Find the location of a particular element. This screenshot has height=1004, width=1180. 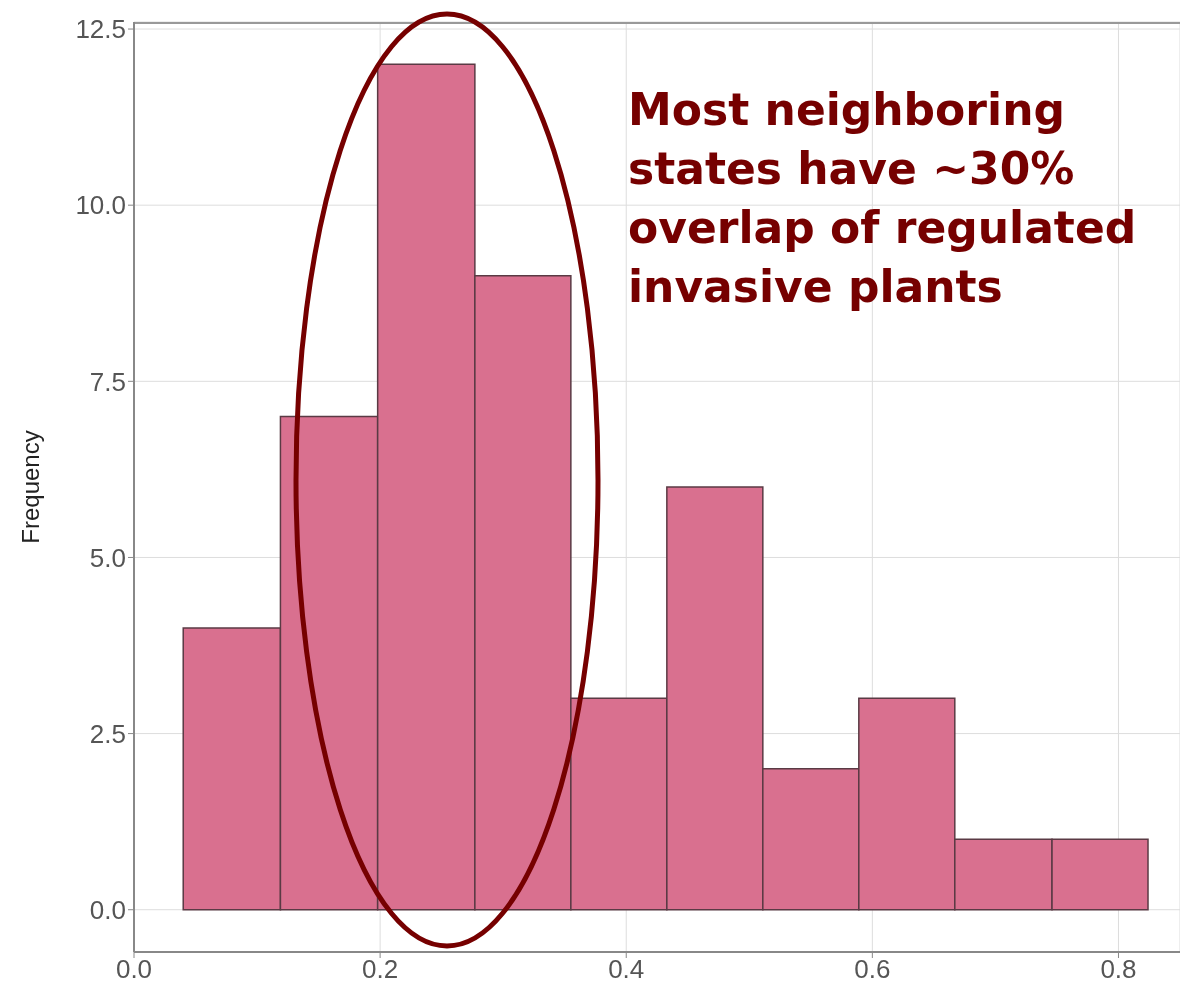

x-tick-label: 0.4 is located at coordinates (626, 969).